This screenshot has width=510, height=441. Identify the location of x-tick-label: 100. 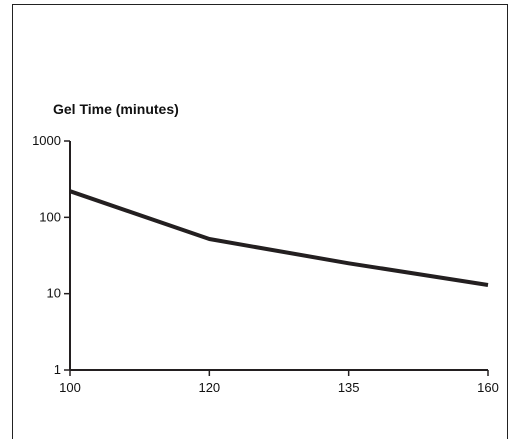
(70, 387).